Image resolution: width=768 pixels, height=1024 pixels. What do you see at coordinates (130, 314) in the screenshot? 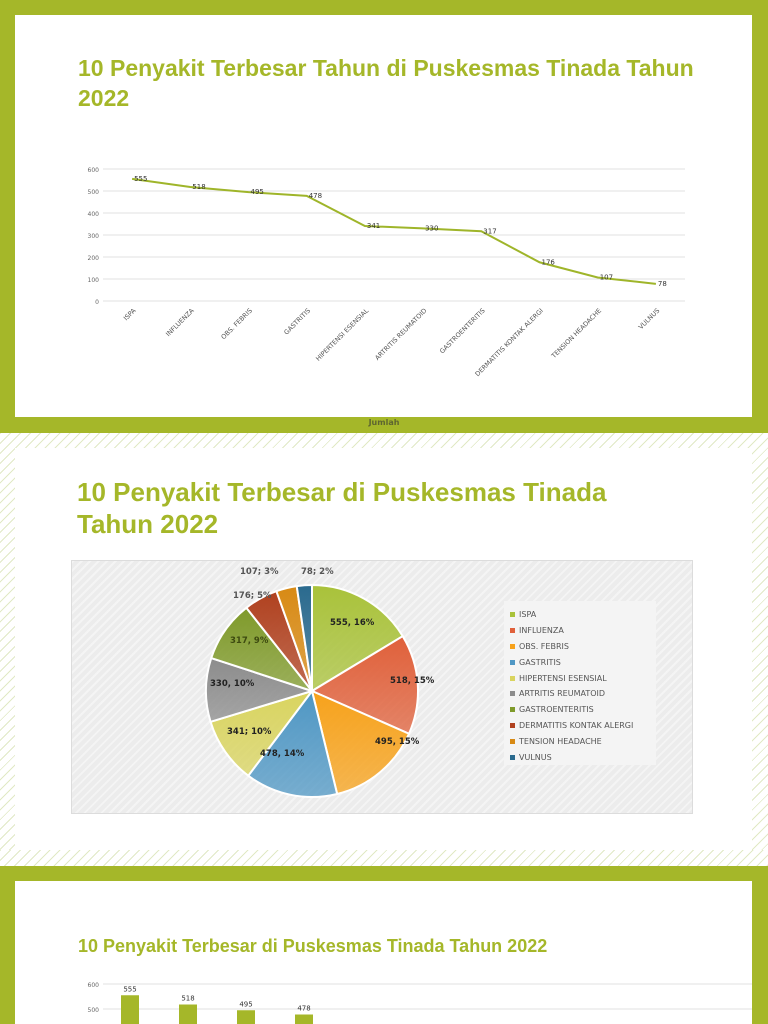
I see `x-tick-label: ISPA` at bounding box center [130, 314].